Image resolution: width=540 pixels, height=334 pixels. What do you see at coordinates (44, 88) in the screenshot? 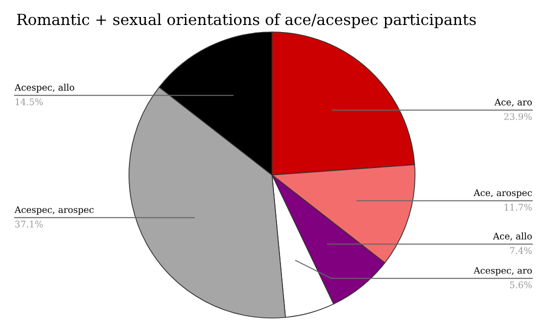
I see `slice-label: Acespec, allo` at bounding box center [44, 88].